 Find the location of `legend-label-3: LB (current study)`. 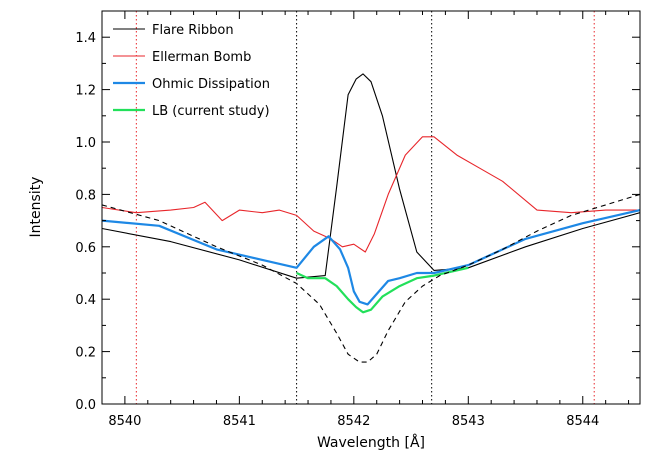

legend-label-3: LB (current study) is located at coordinates (211, 111).